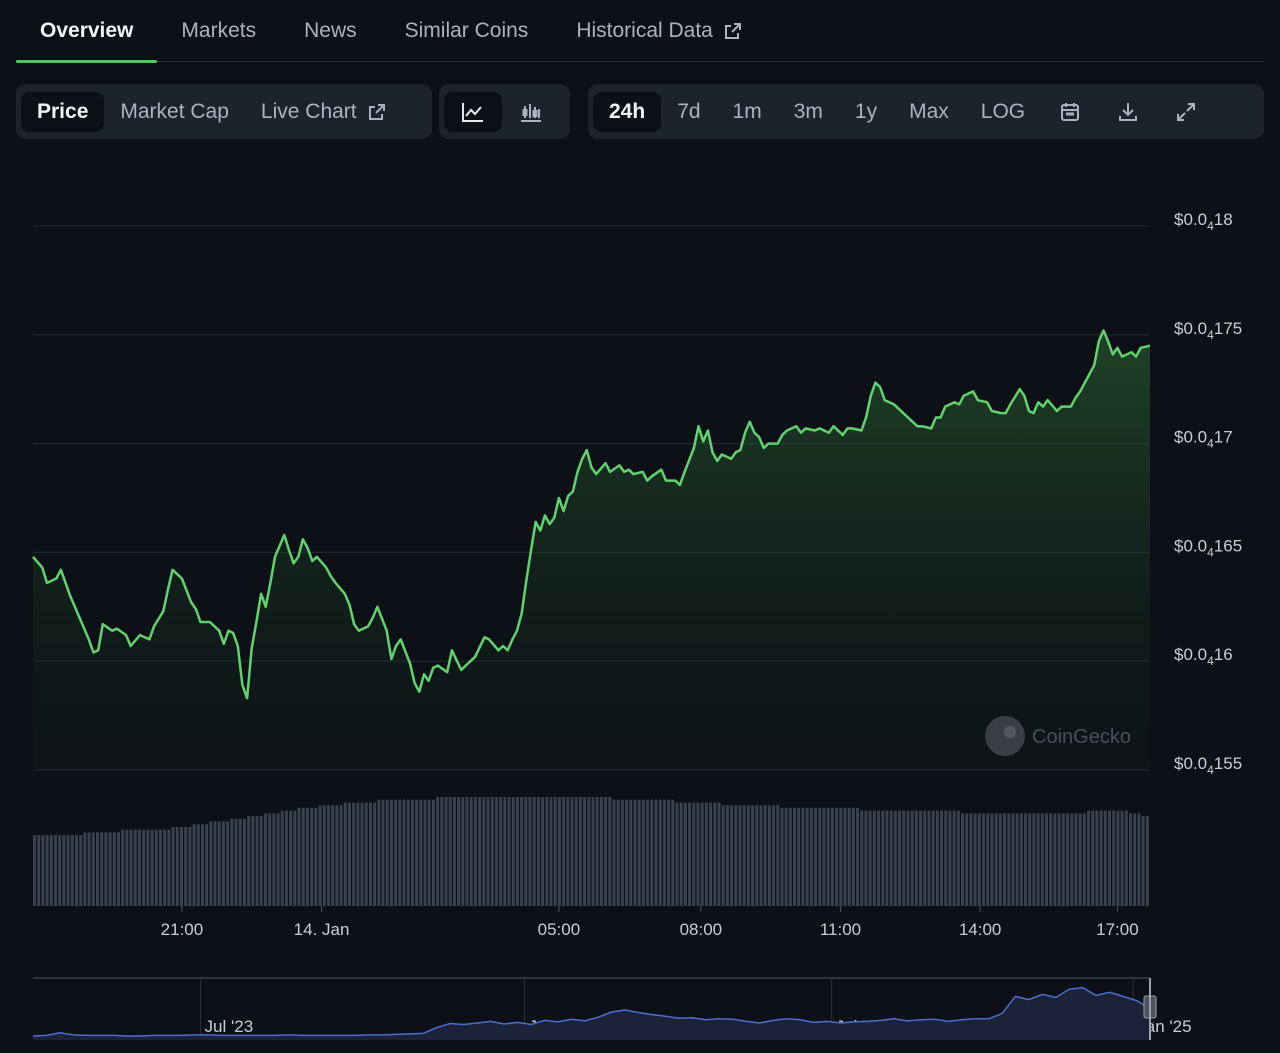 The image size is (1280, 1053). I want to click on price-button: Price, so click(63, 111).